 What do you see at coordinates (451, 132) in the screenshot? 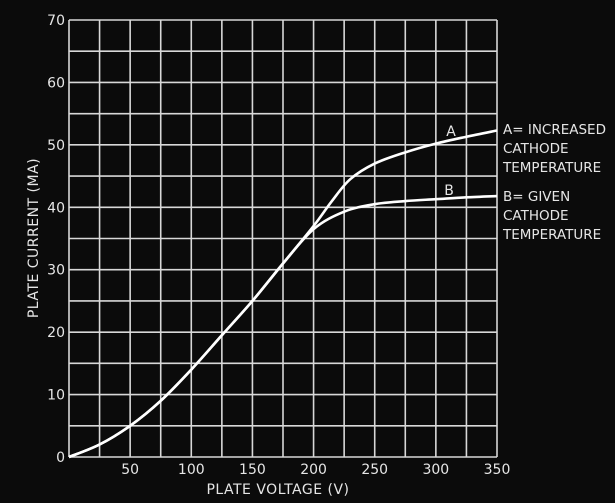
I see `series-name-label: A` at bounding box center [451, 132].